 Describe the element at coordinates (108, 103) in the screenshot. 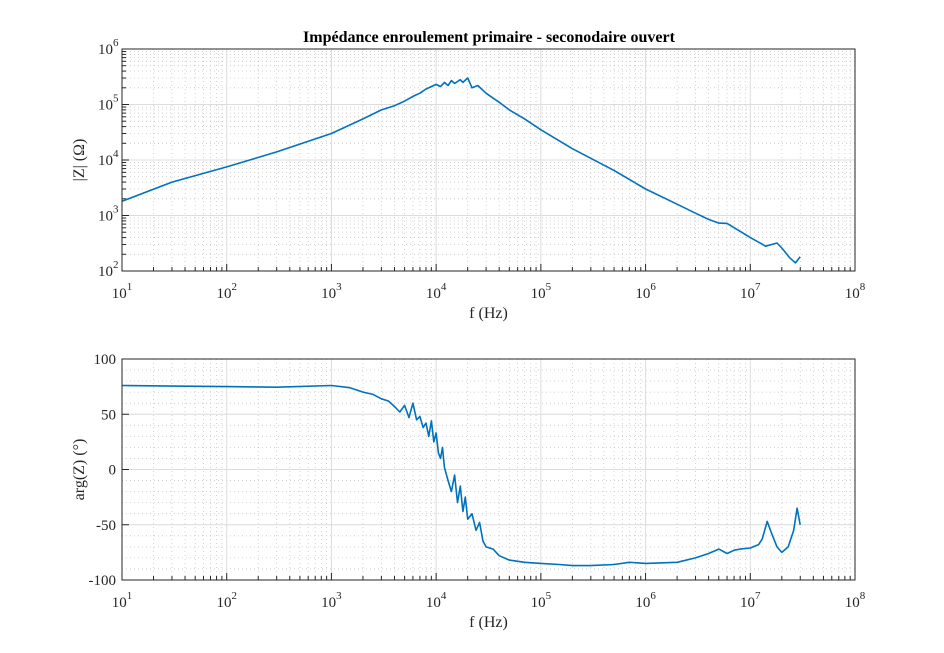

I see `y-tick-label: 10⁵` at that location.